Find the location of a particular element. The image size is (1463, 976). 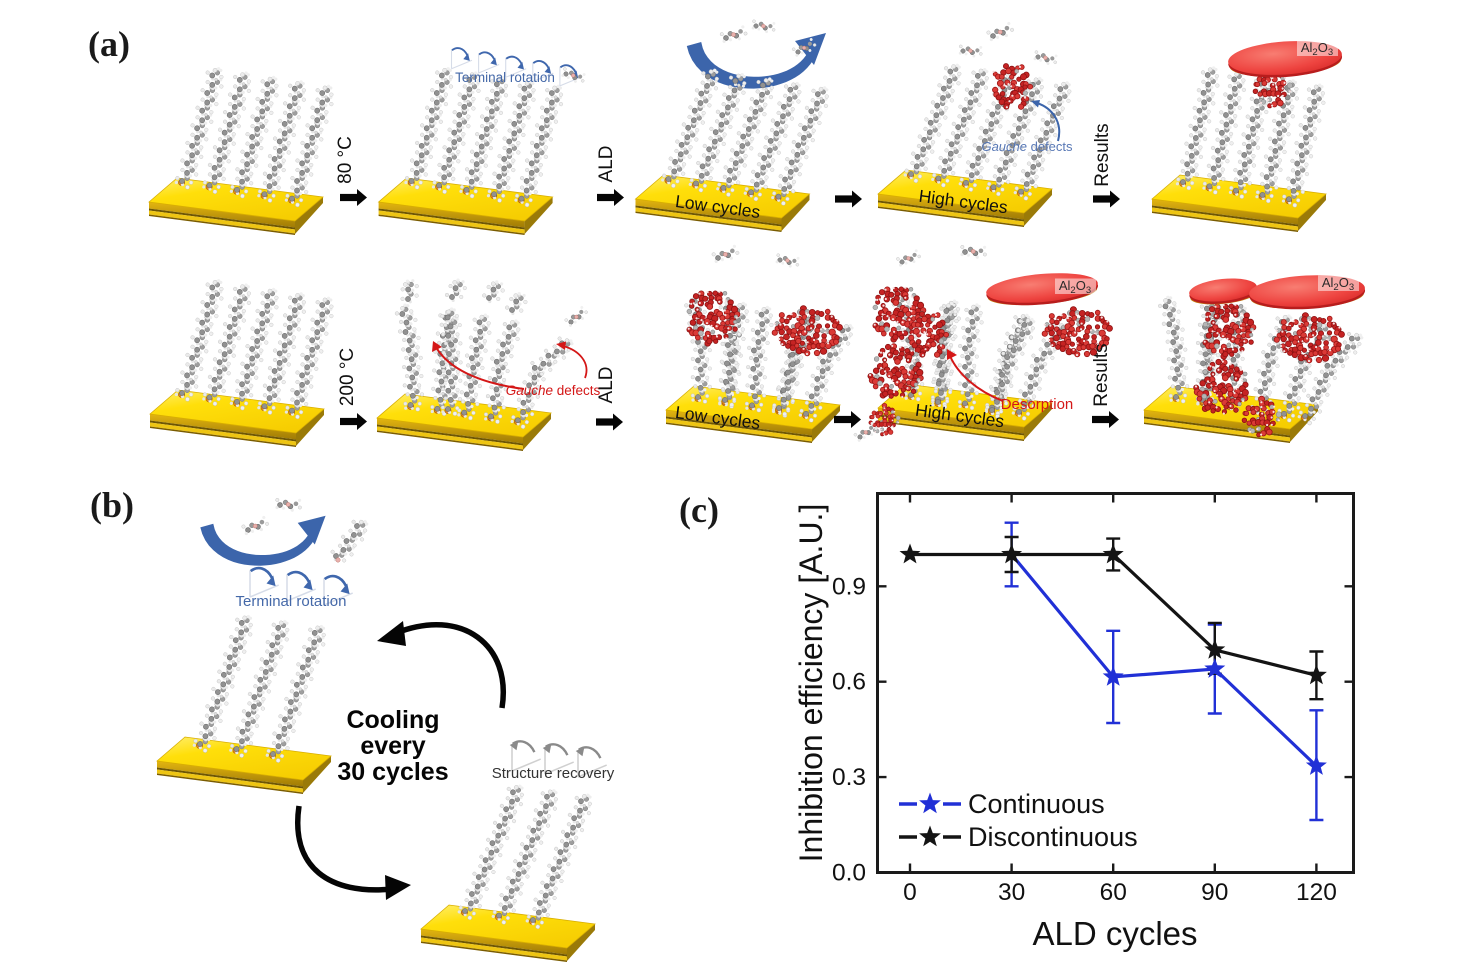

svg-text: (a) is located at coordinates (109, 44).